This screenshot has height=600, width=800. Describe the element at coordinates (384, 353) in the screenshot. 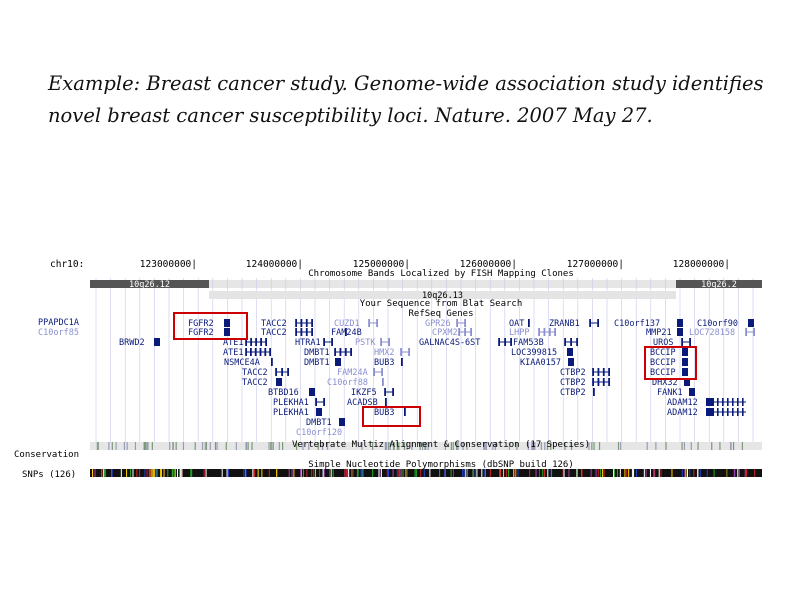

I see `gene-label: HMX2` at that location.